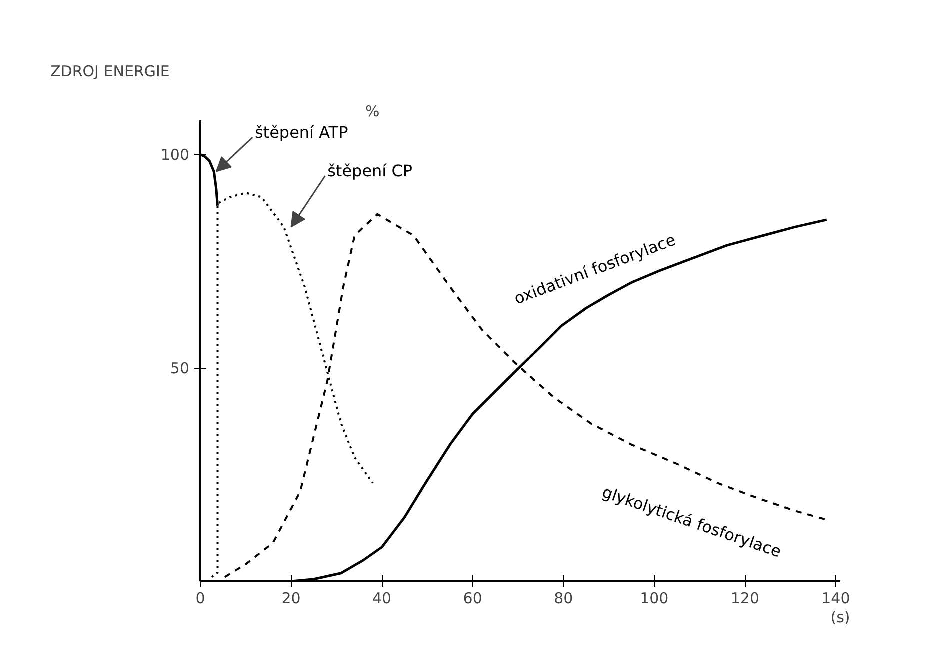  Describe the element at coordinates (472, 599) in the screenshot. I see `x-tick-label: 60` at that location.